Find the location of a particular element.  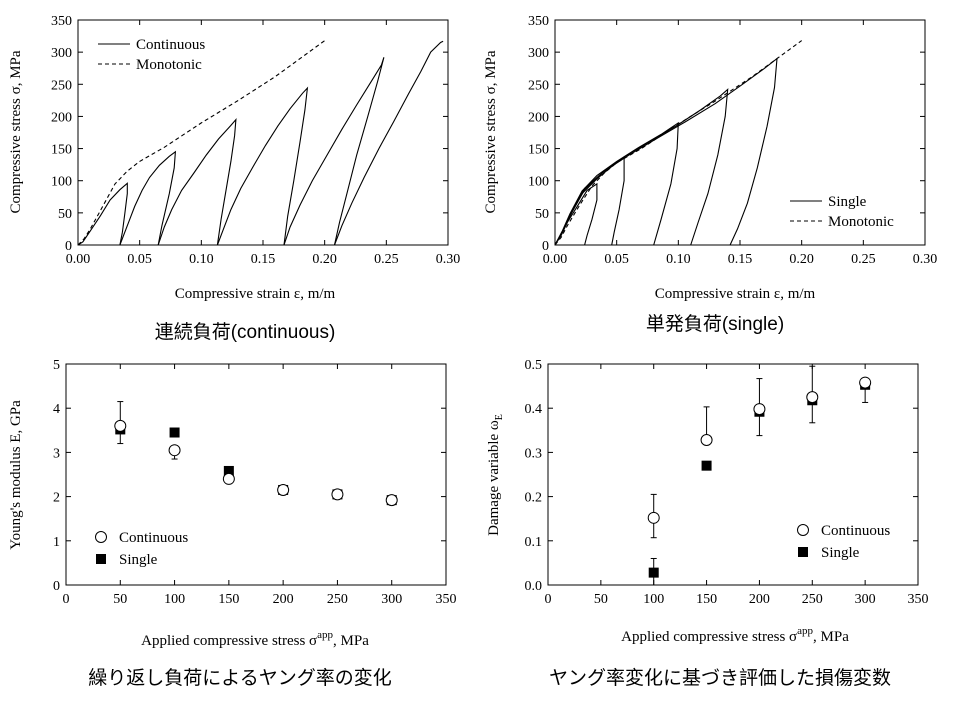

legend-marker-continuous is located at coordinates (803, 530).